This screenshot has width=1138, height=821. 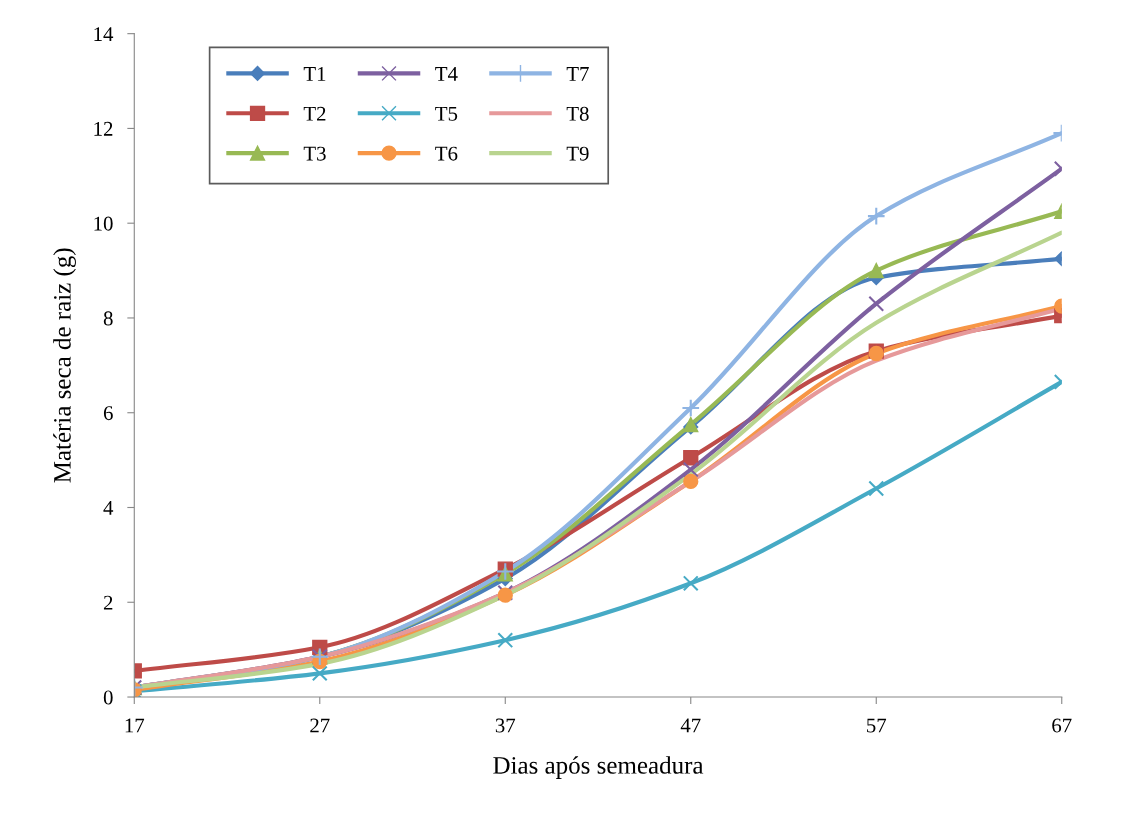 I want to click on x-tick-label: 47, so click(x=690, y=725).